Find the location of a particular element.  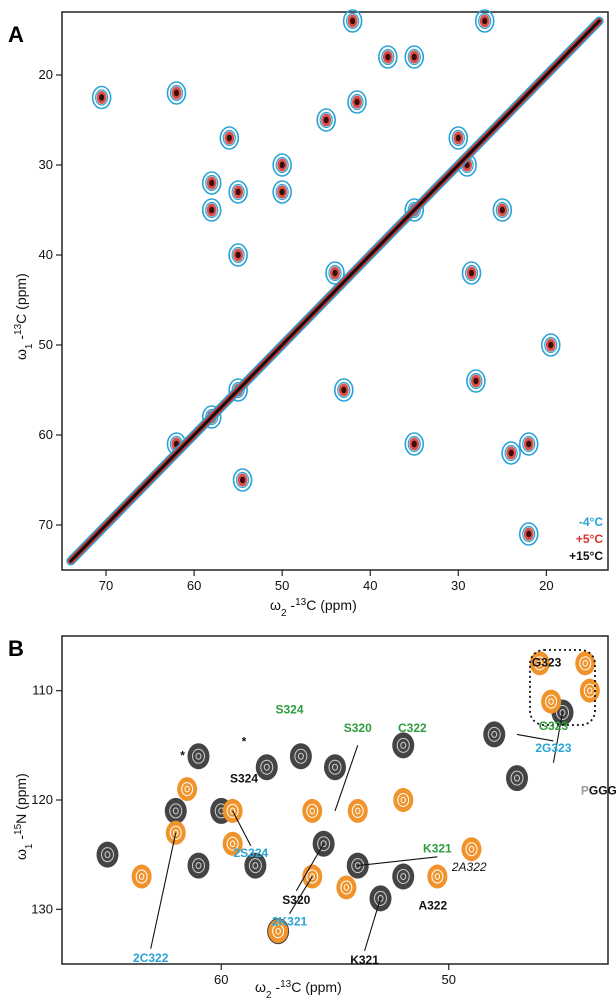

y-tick-label: 70 is located at coordinates (46, 524).